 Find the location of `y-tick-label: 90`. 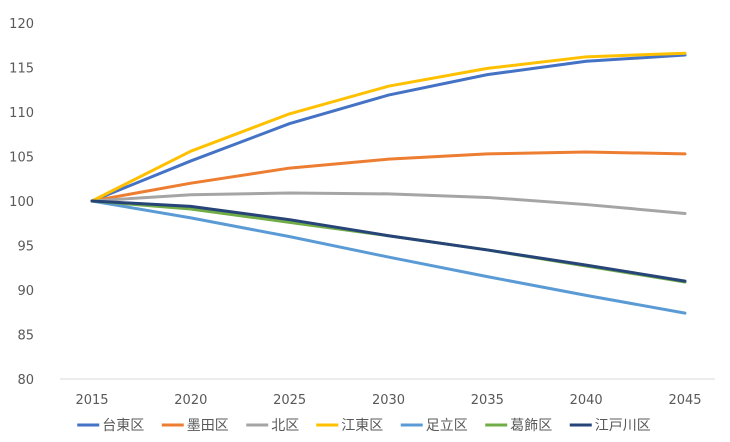

y-tick-label: 90 is located at coordinates (25, 291).